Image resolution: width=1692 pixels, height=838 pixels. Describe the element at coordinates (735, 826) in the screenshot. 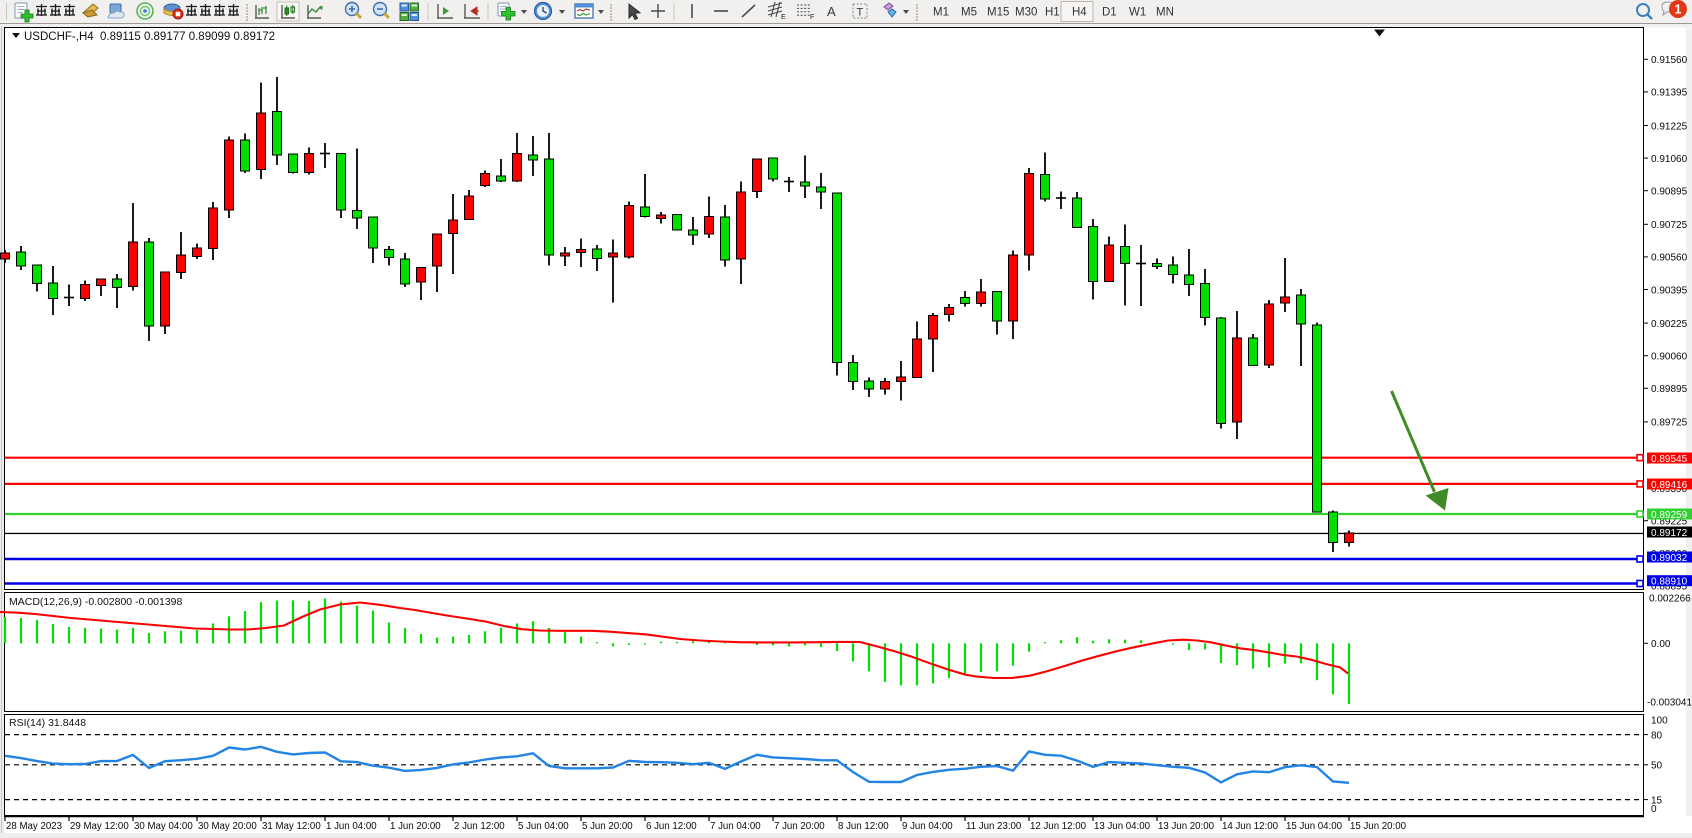

I see `svg-text: 7 Jun 04:00` at that location.